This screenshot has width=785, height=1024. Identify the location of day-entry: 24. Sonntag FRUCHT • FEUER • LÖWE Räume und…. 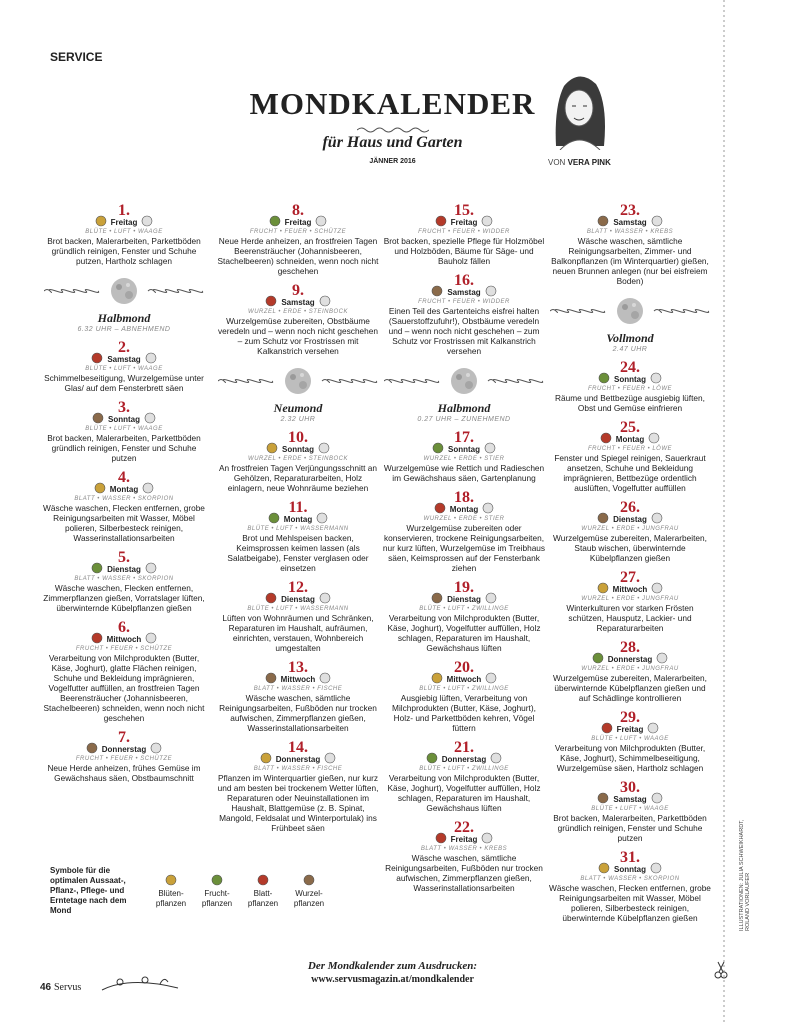
(630, 387).